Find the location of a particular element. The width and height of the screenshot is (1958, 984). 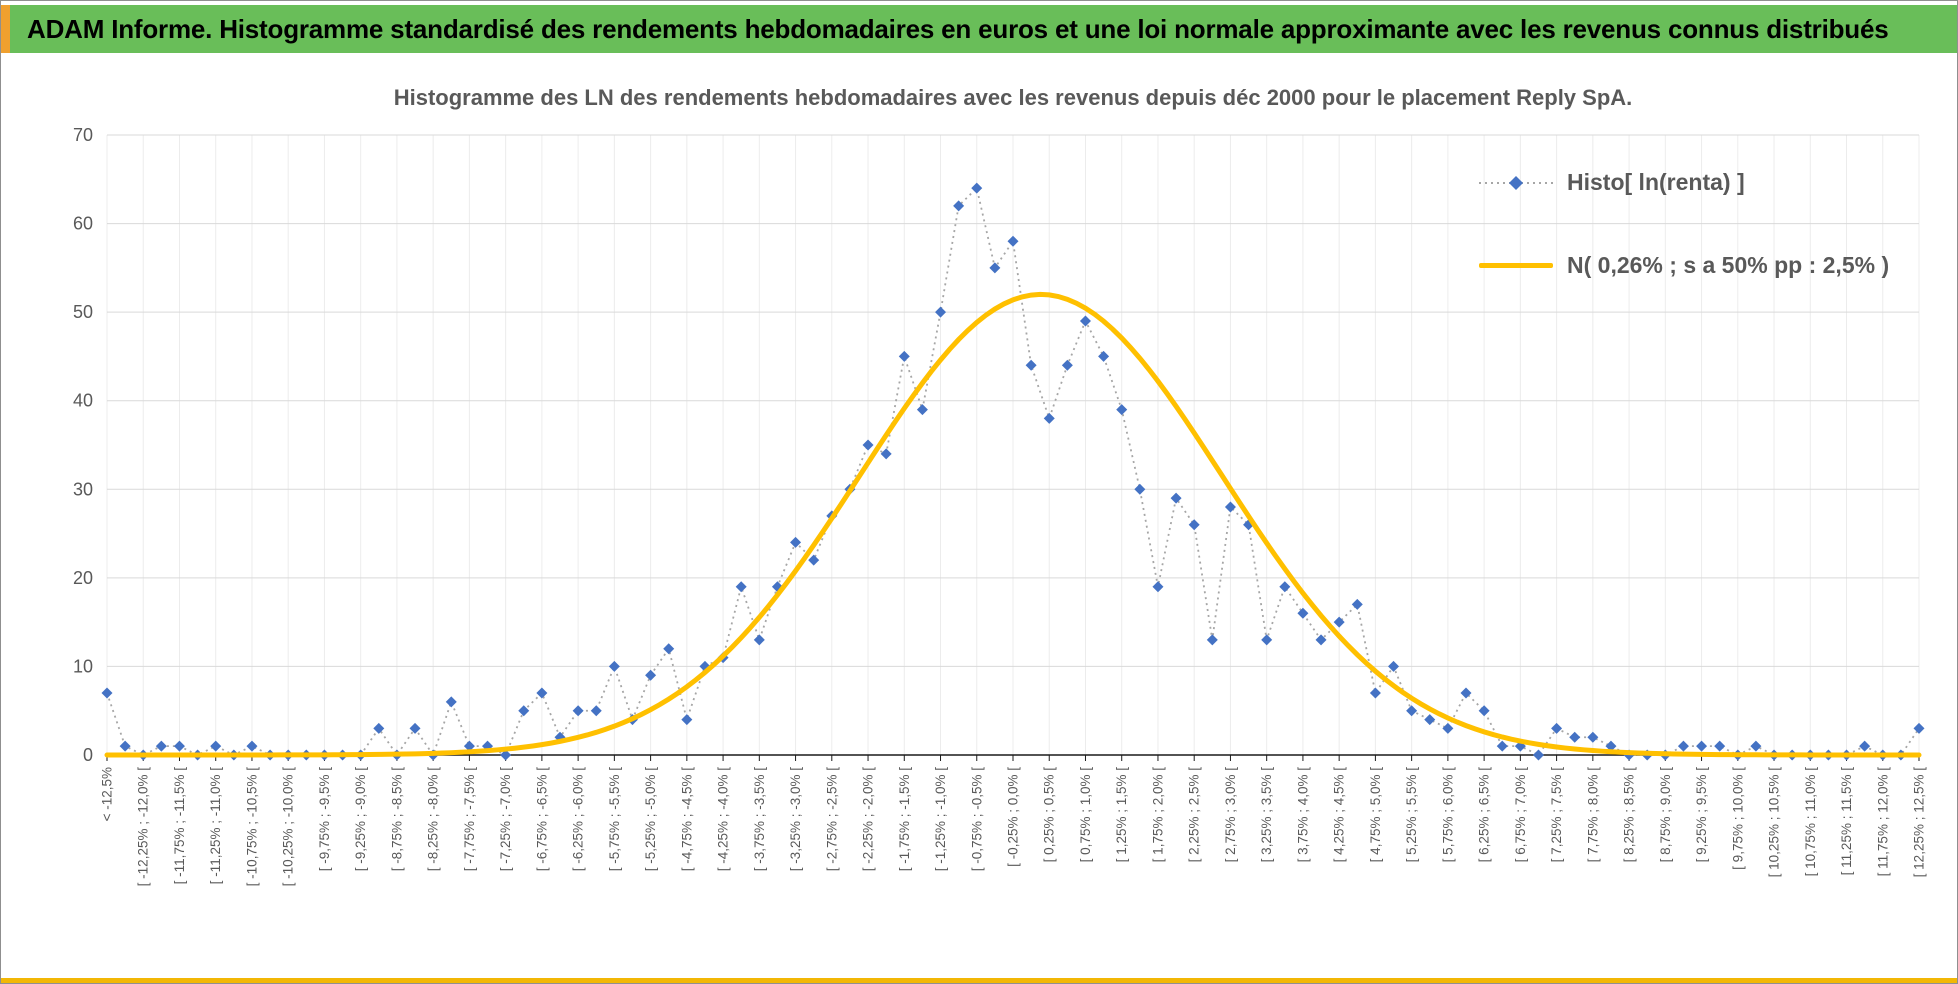

svg-text: [ -8,75% ; -8,5% [ is located at coordinates (396, 819).